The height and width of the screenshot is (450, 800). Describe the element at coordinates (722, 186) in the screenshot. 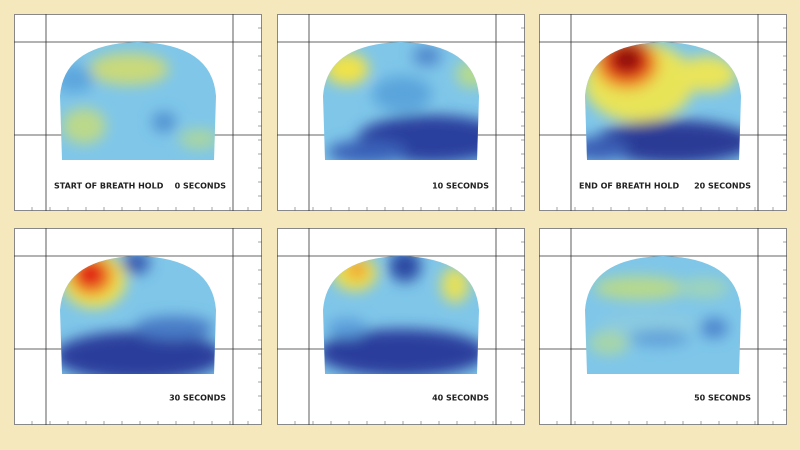

I see `panel-time: 20 SECONDS` at that location.